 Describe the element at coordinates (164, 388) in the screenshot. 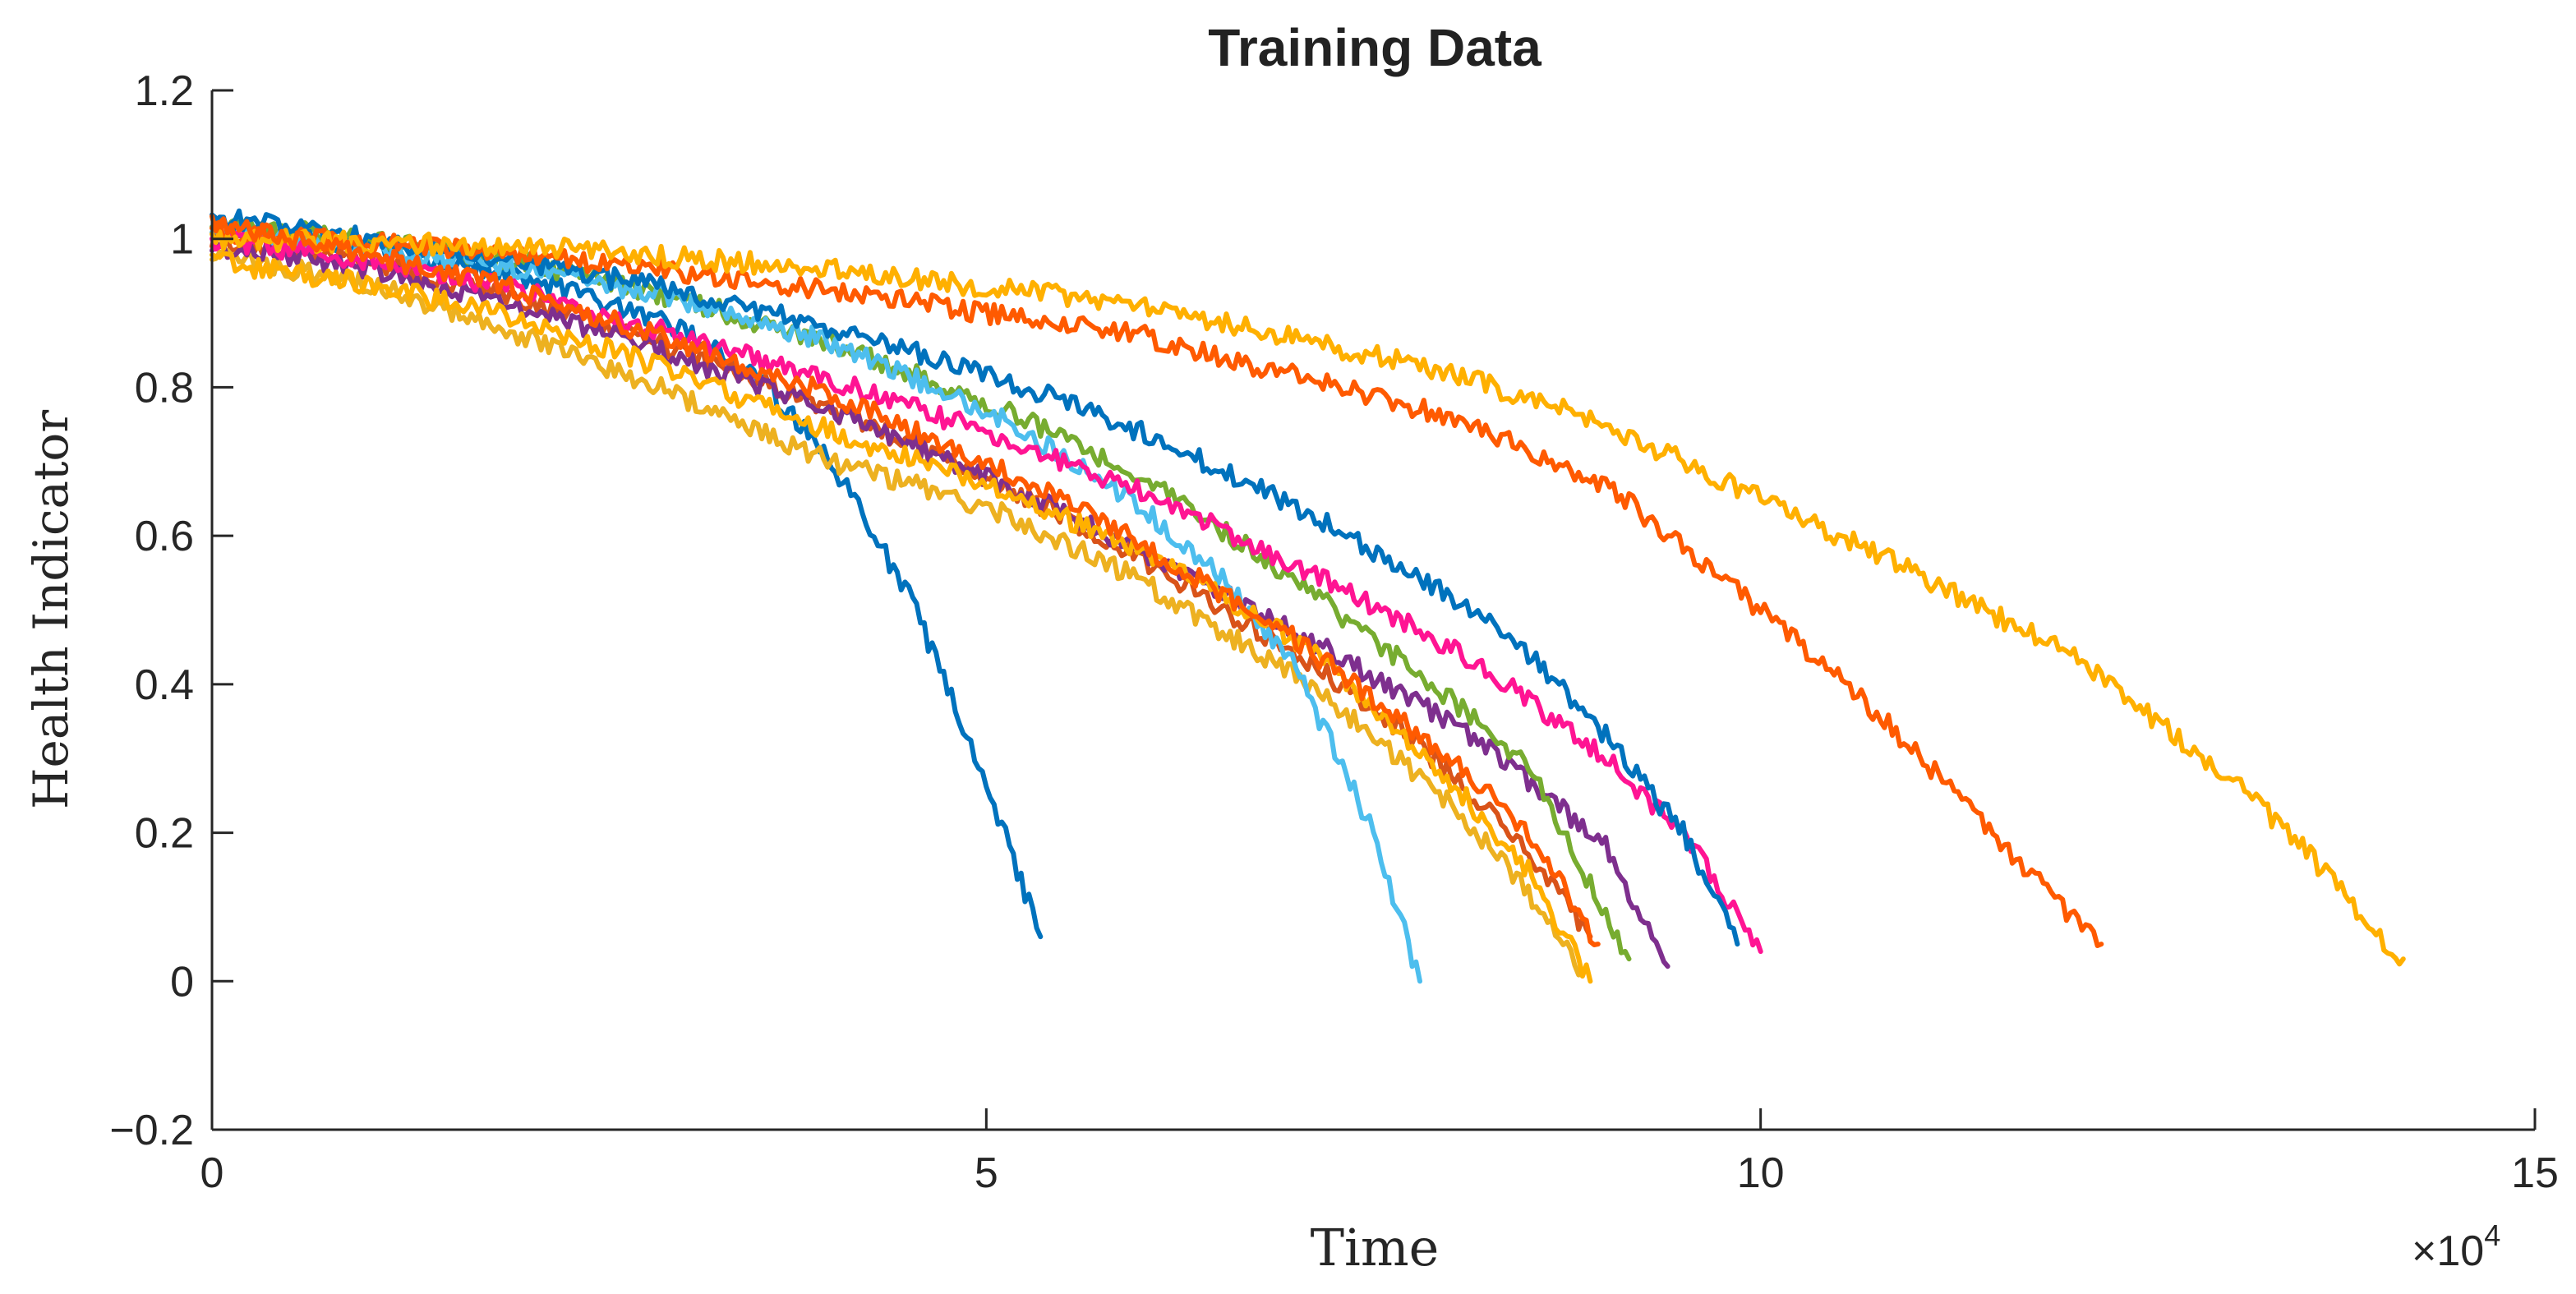

I see `y-tick-label: 0.8` at that location.